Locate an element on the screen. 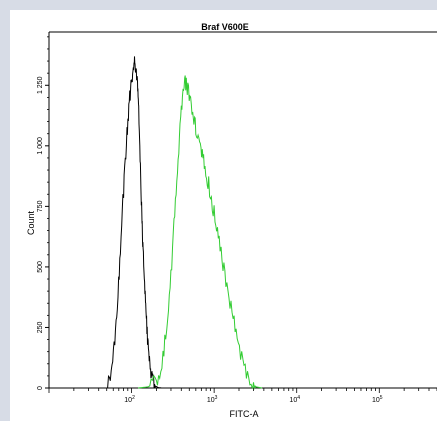  chart-title: Braf V600E is located at coordinates (225, 27).